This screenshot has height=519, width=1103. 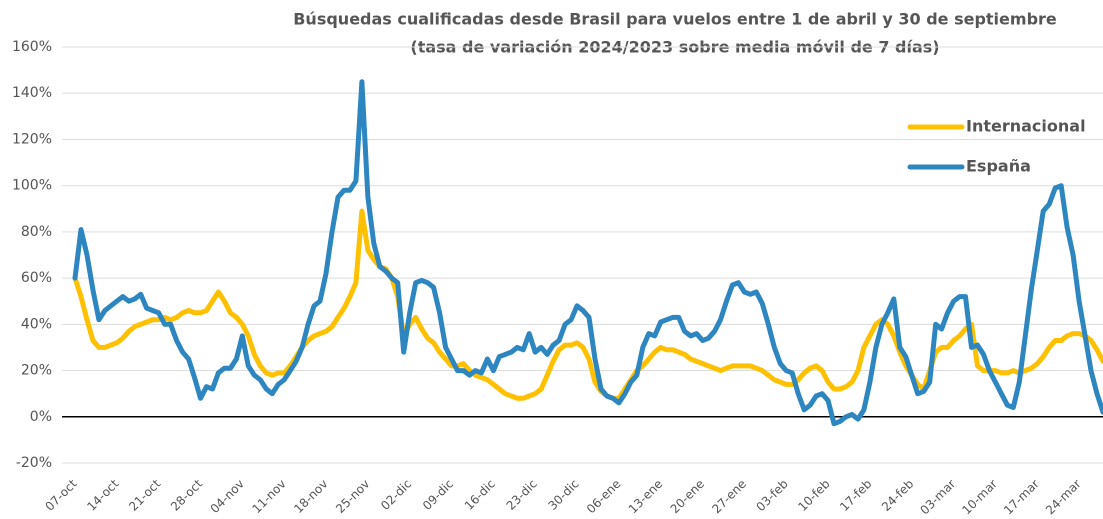 I want to click on x-tick-label: 27-ene, so click(x=729, y=497).